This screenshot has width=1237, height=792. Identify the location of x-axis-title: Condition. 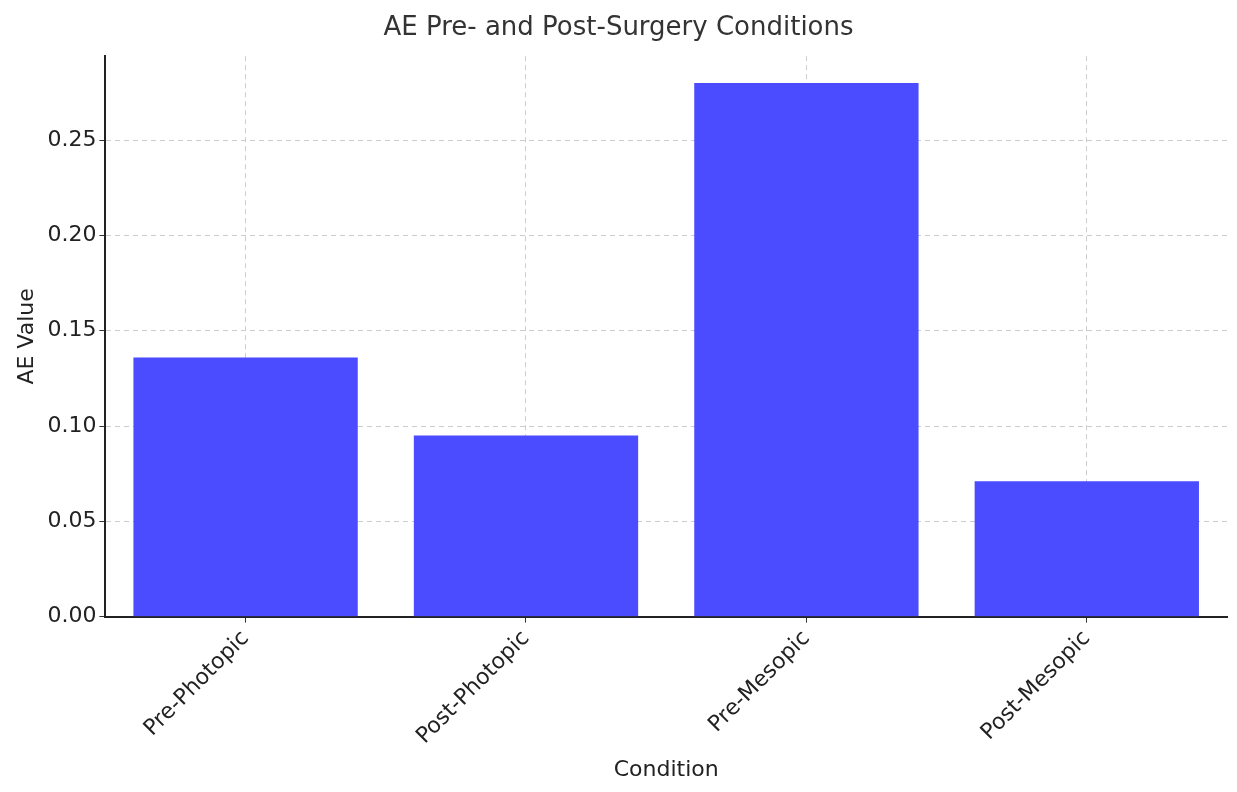
(666, 768).